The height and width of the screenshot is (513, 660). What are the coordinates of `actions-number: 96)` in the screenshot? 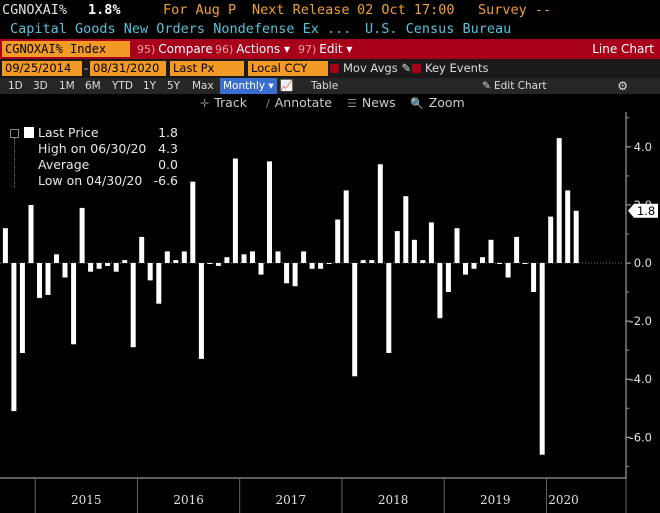 It's located at (224, 49).